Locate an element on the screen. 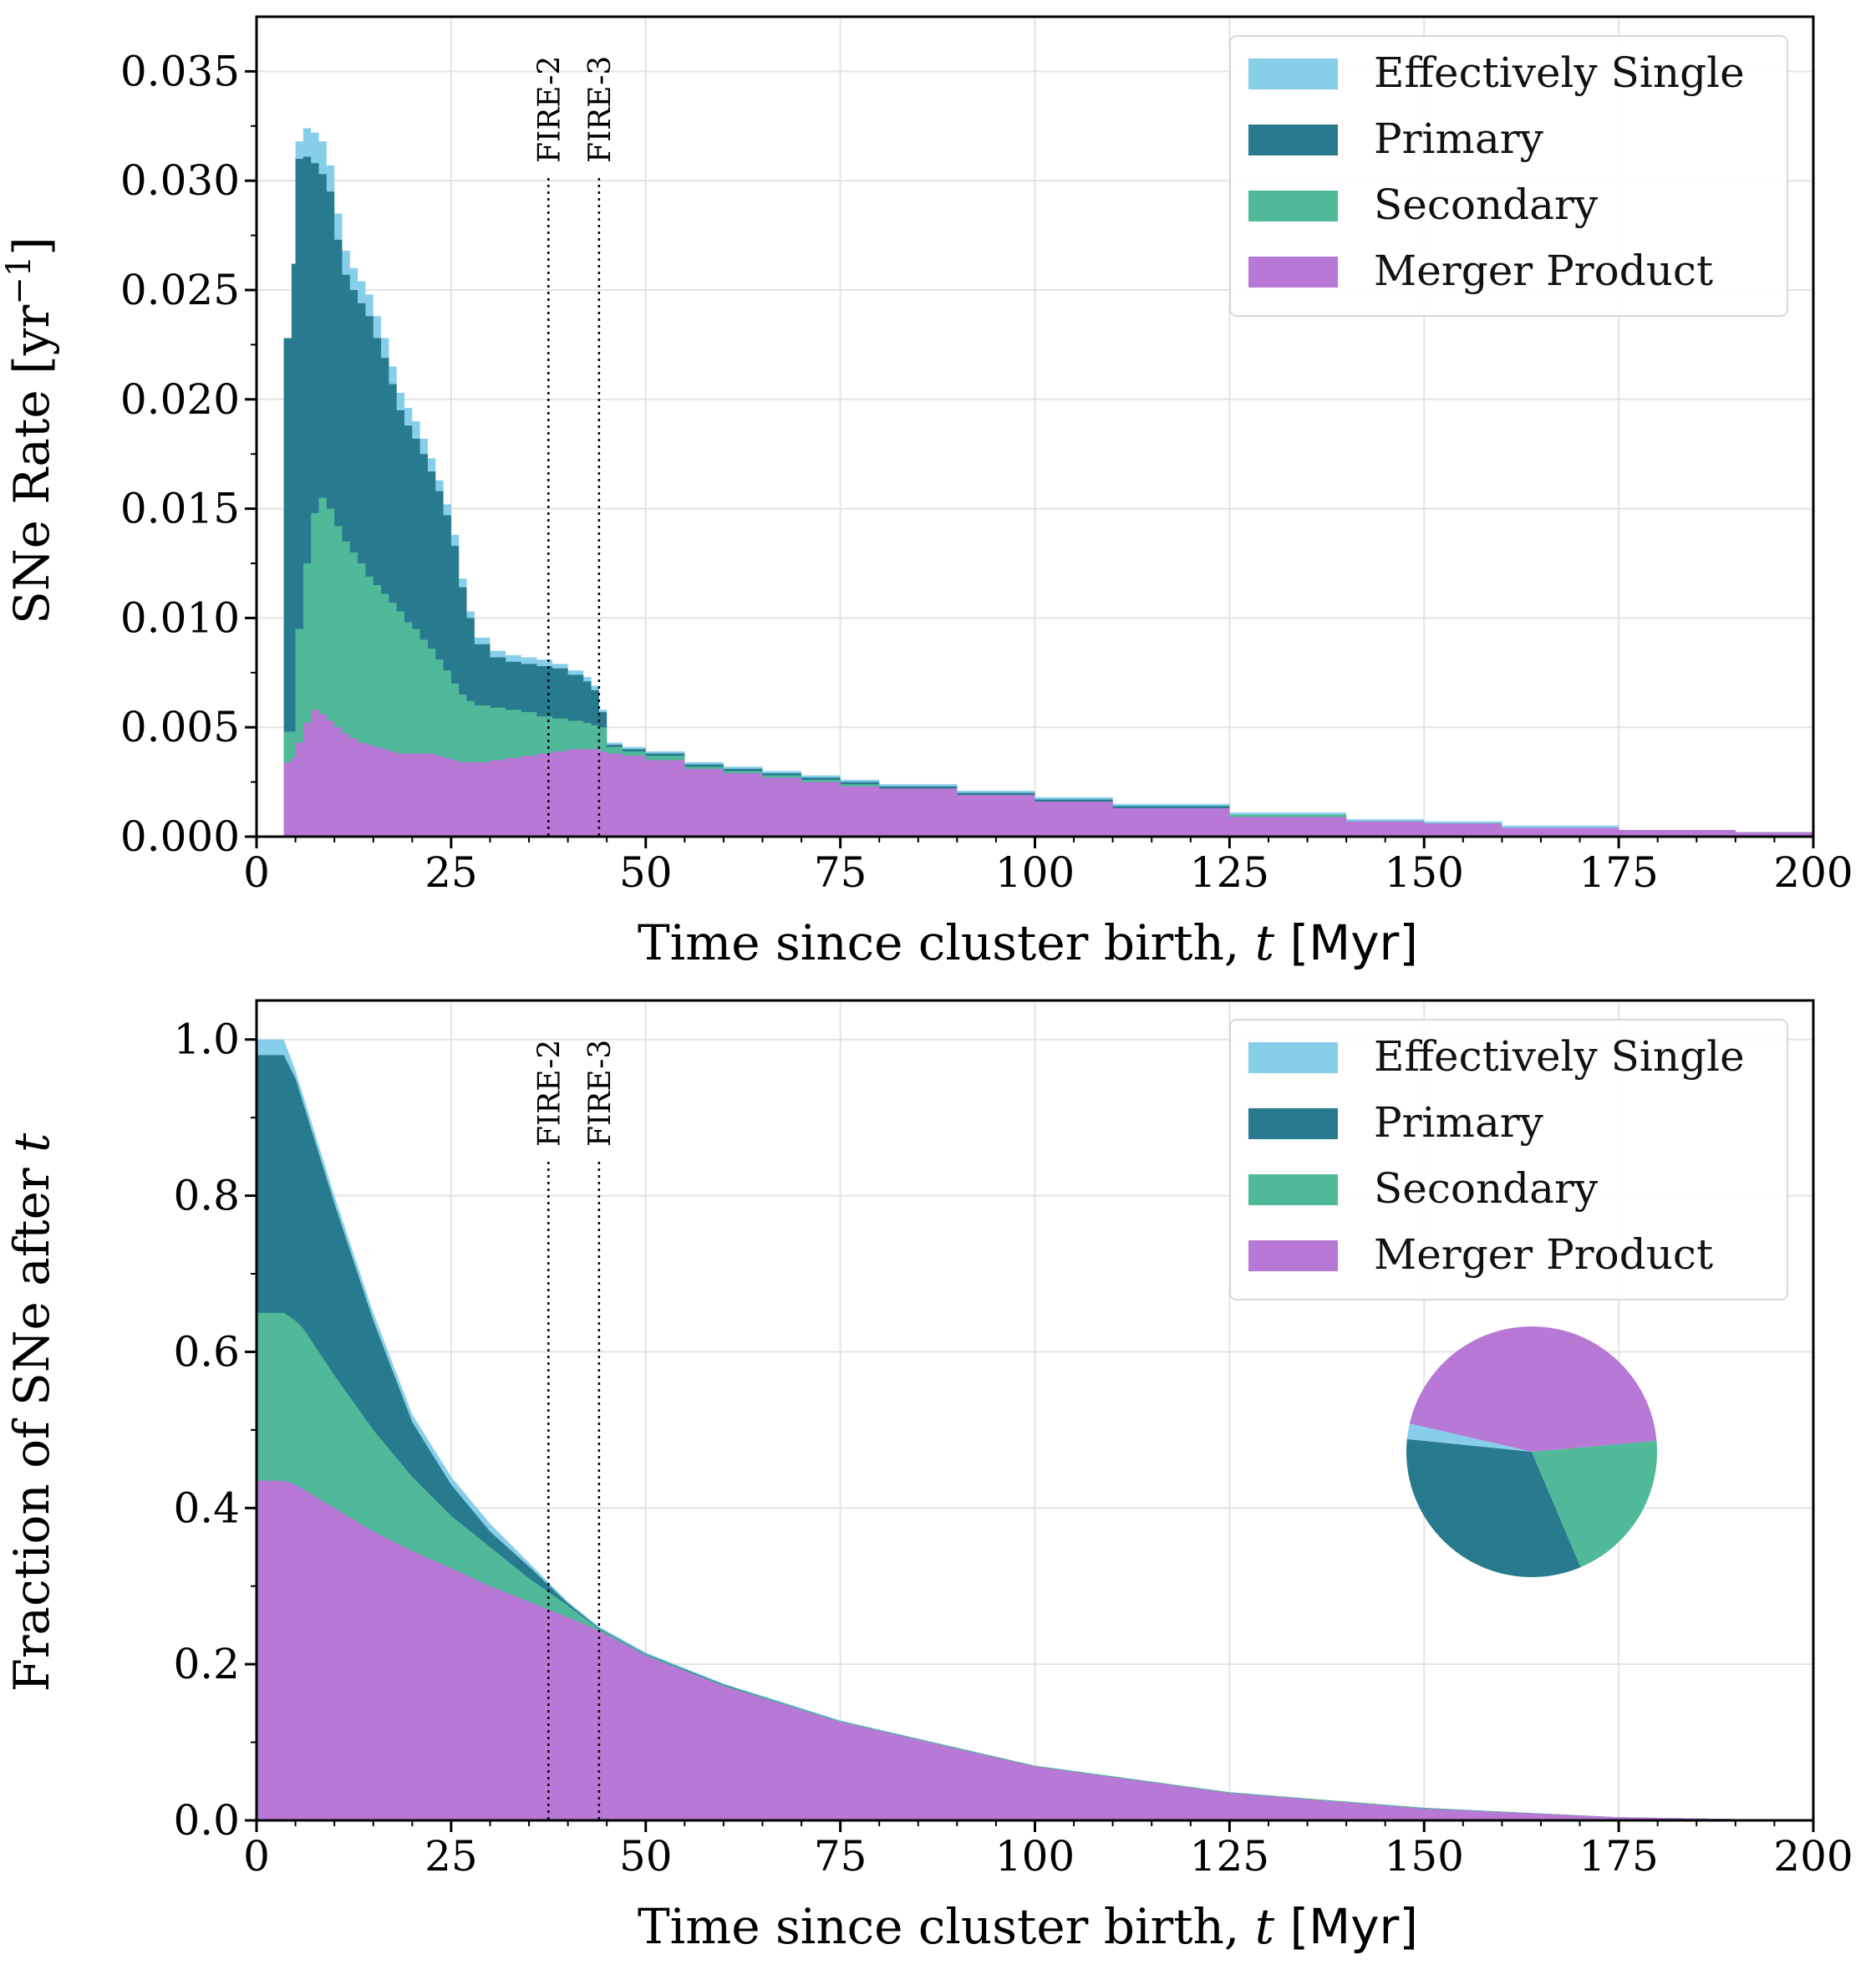  top-legend-swatch-primary is located at coordinates (1293, 140).